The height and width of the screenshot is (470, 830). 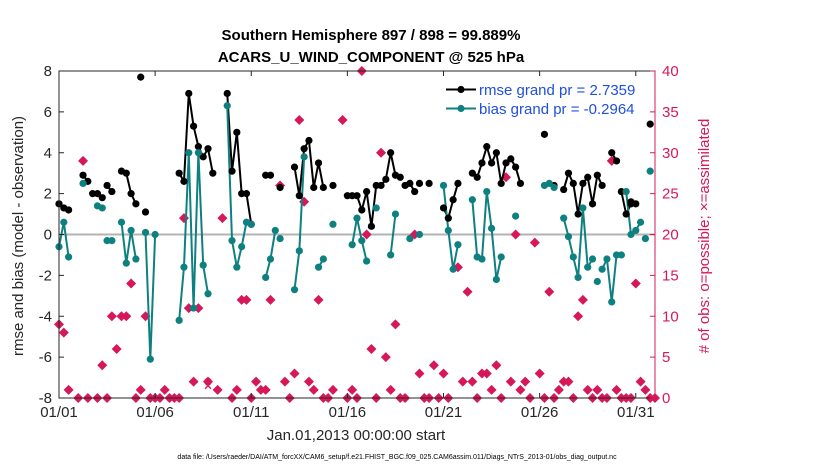 I want to click on y-tick-label: 8, so click(x=48, y=71).